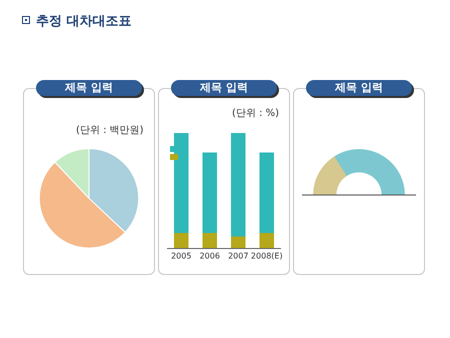 The width and height of the screenshot is (450, 338). I want to click on x-tick-label: 2008(E), so click(266, 256).